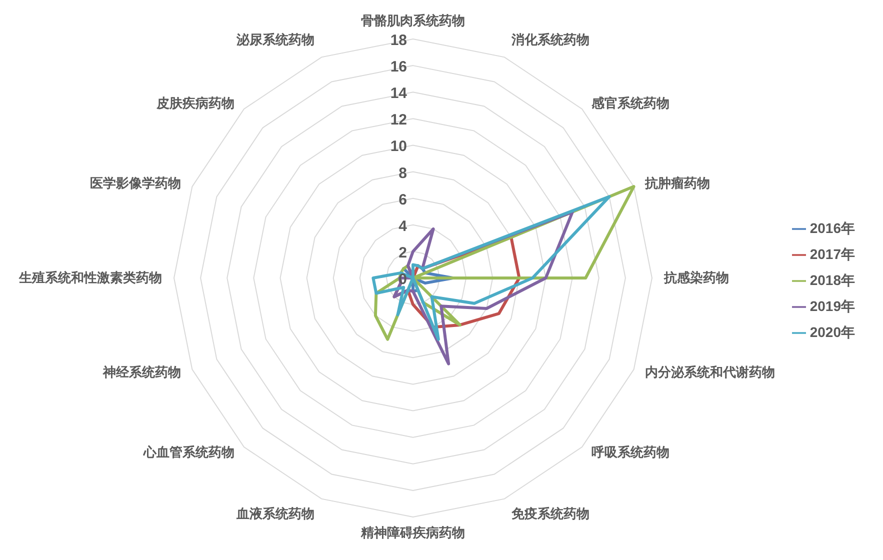  I want to click on legend-label: 2019年, so click(832, 306).